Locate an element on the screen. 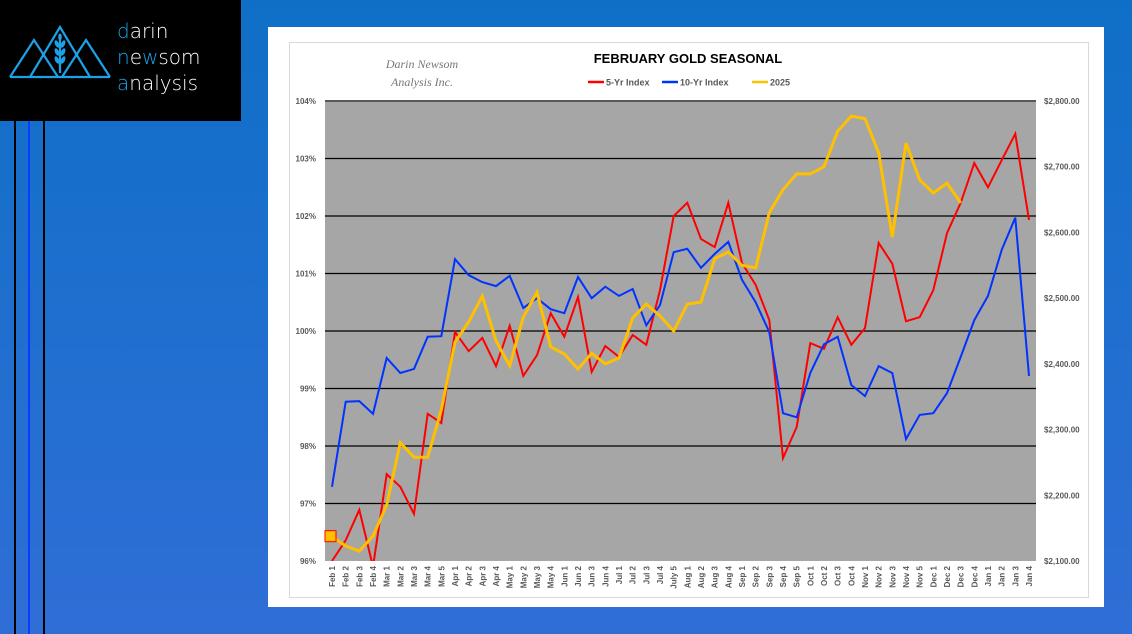 This screenshot has width=1132, height=634. x-tick-label: Sep 1 is located at coordinates (742, 576).